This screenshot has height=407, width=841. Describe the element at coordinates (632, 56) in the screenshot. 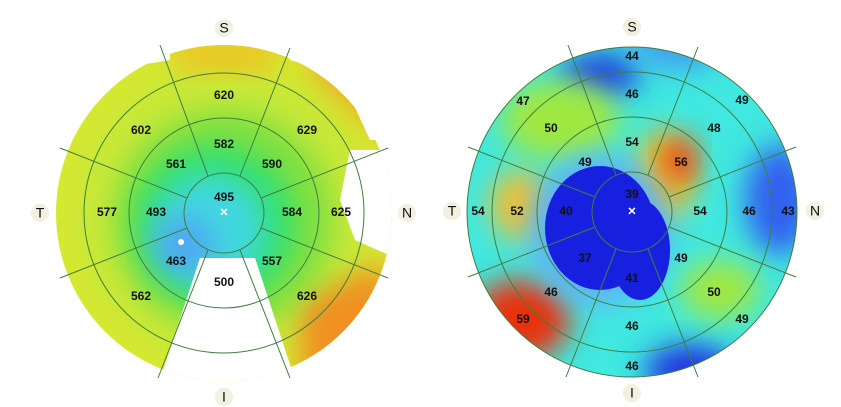

I see `thickness-value: 44` at that location.